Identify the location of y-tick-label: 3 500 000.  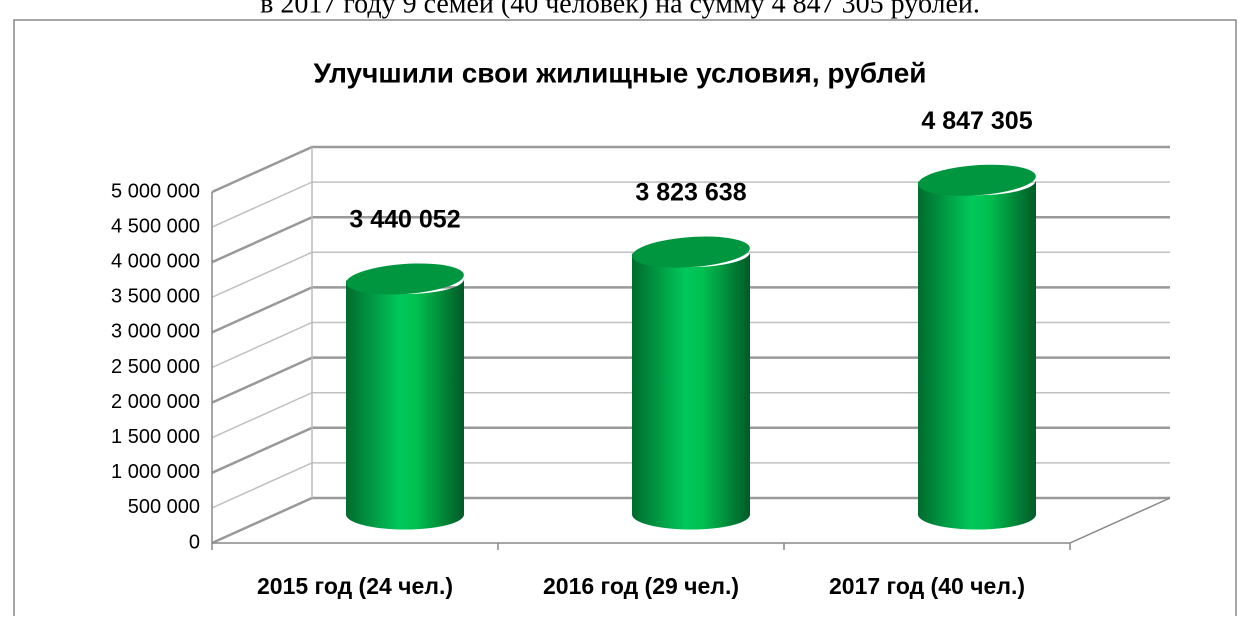
(155, 297).